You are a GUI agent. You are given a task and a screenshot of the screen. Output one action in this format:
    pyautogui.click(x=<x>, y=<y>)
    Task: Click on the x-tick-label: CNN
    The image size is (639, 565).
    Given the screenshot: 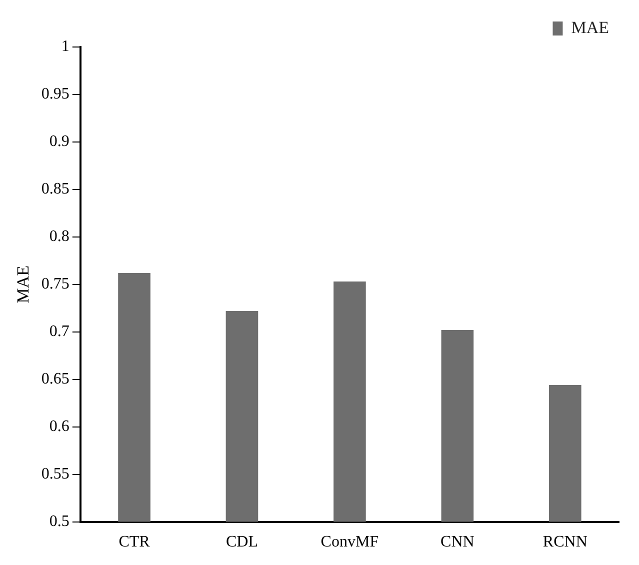 What is the action you would take?
    pyautogui.click(x=457, y=542)
    